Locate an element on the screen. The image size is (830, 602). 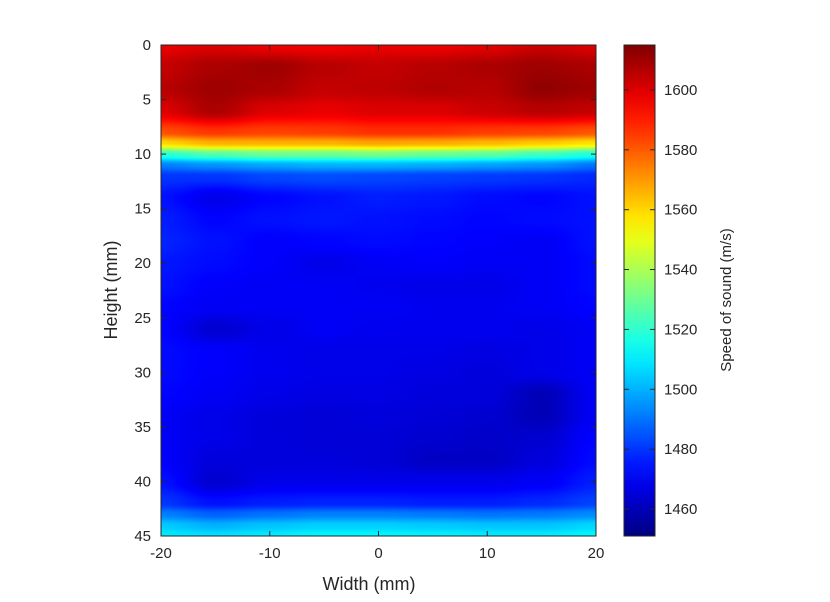
x-tick-label: 0 is located at coordinates (378, 553).